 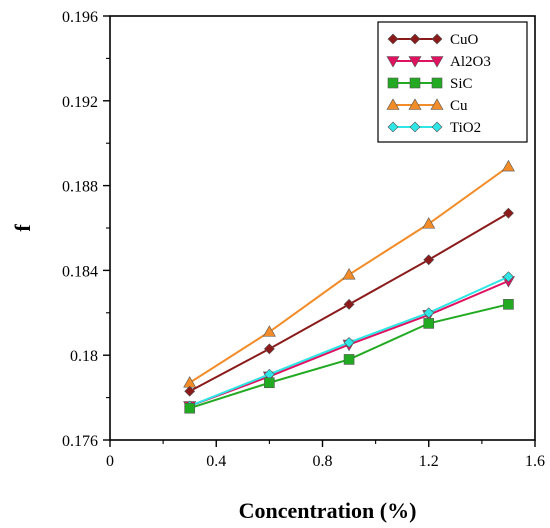 What do you see at coordinates (464, 40) in the screenshot?
I see `legend-label: CuO` at bounding box center [464, 40].